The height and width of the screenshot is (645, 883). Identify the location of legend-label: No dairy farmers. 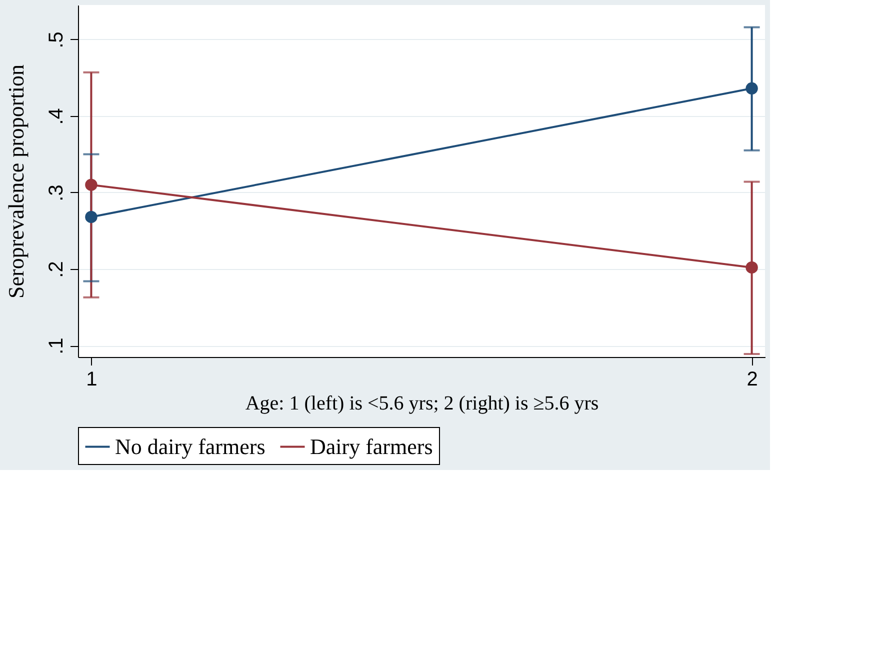
(190, 446).